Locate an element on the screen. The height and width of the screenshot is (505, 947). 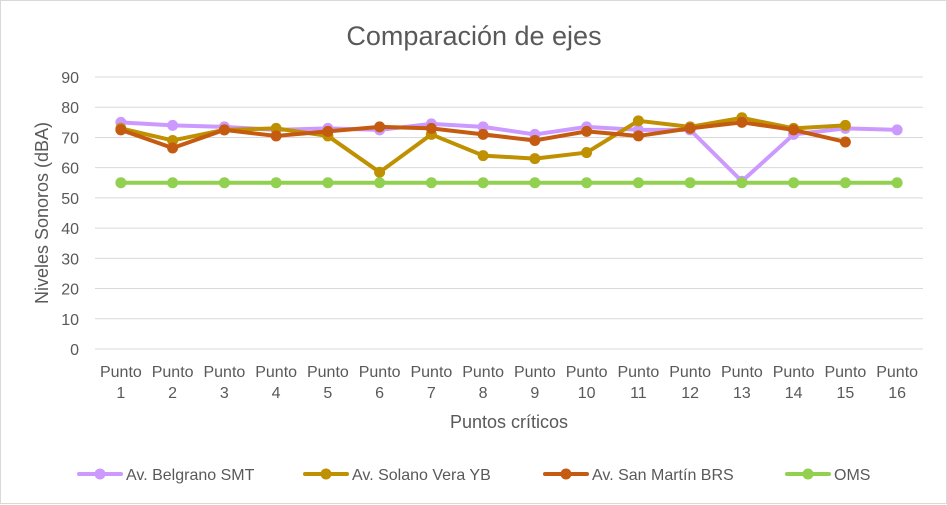
y-axis-title: Niveles Sonoros (dBA) is located at coordinates (42, 213).